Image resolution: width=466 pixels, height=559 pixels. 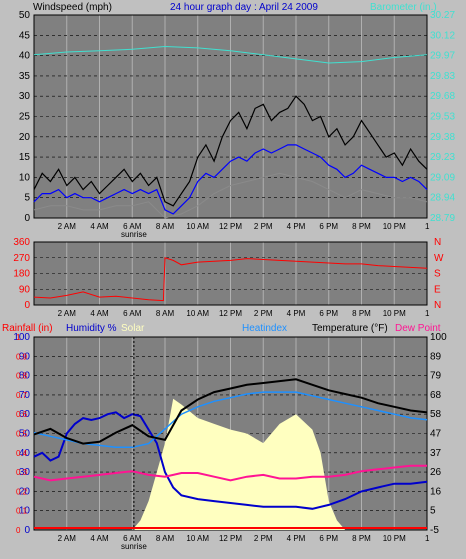 I want to click on plot-frame, so click(x=230, y=273).